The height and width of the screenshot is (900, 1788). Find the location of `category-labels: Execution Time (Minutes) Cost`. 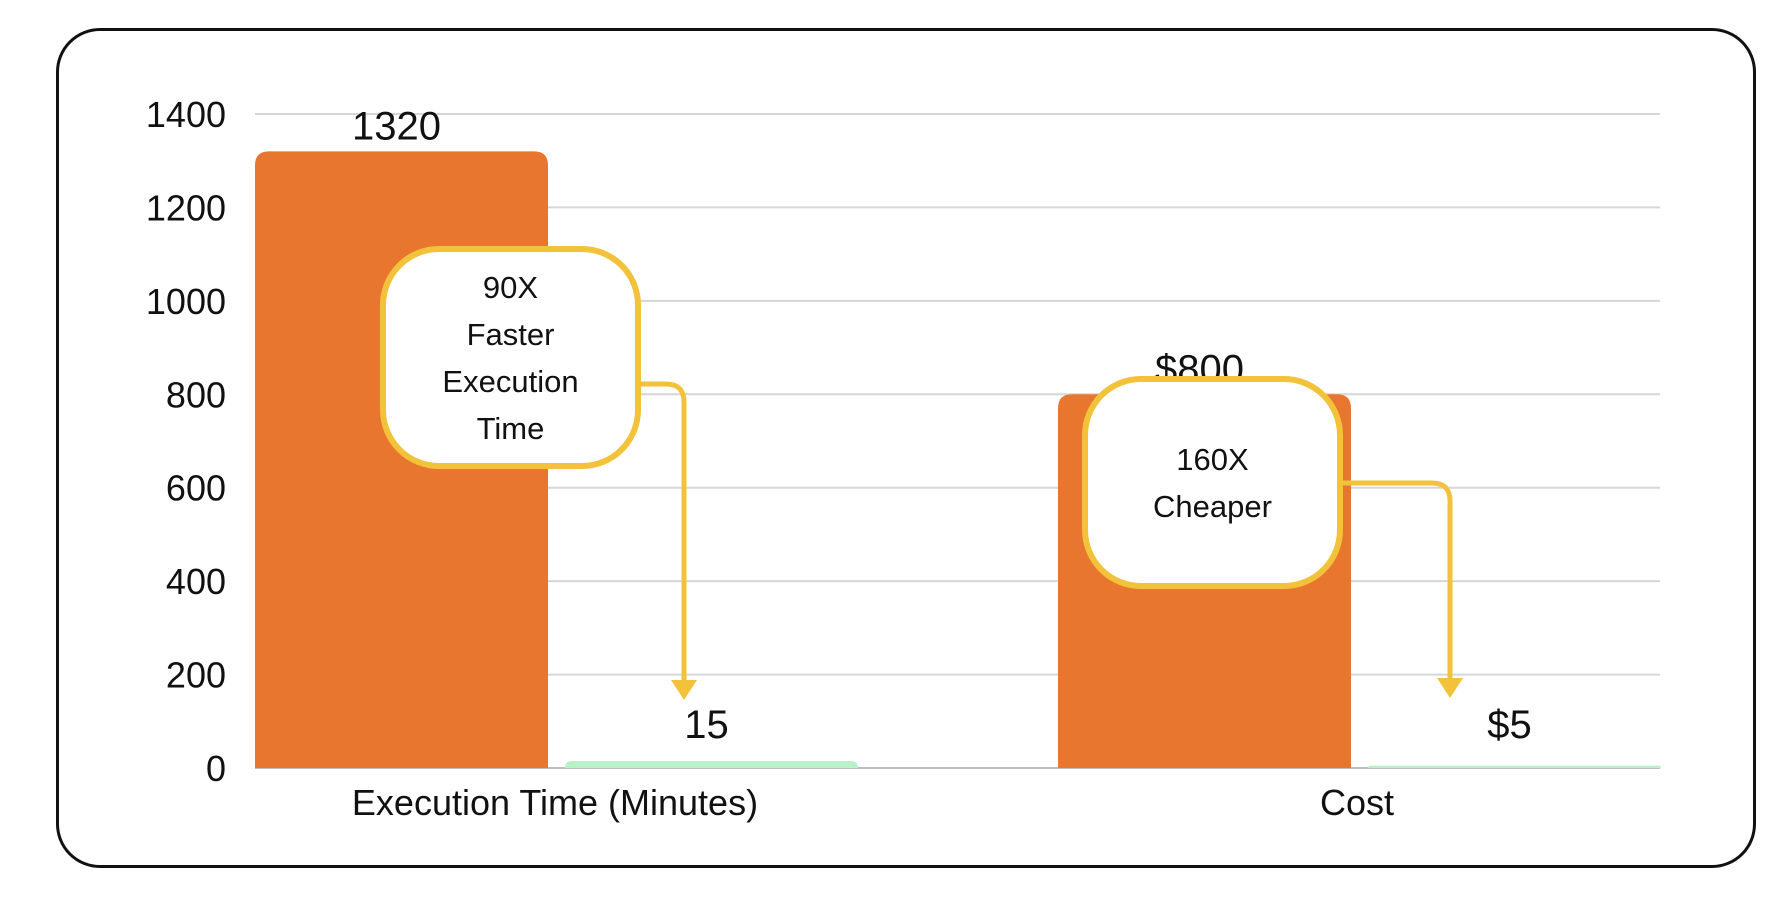

category-labels: Execution Time (Minutes) Cost is located at coordinates (873, 802).